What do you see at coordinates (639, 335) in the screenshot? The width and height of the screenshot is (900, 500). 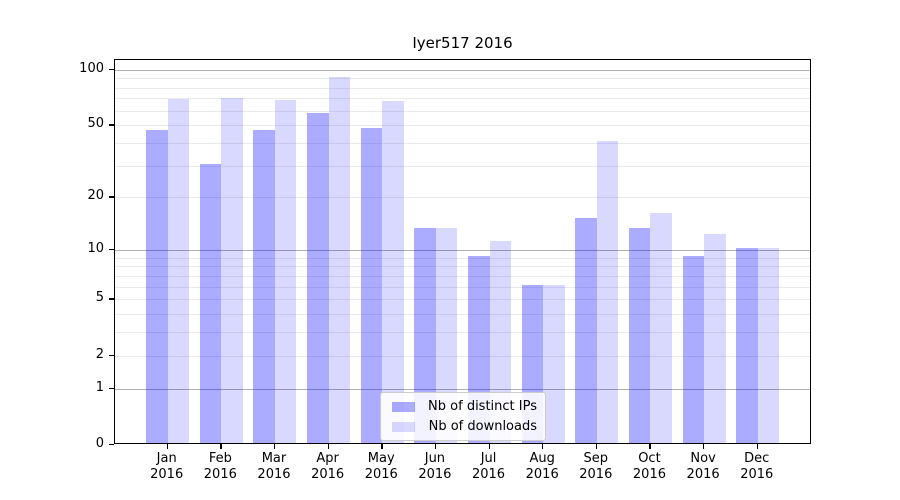 I see `bar-distinct-ips-oct` at bounding box center [639, 335].